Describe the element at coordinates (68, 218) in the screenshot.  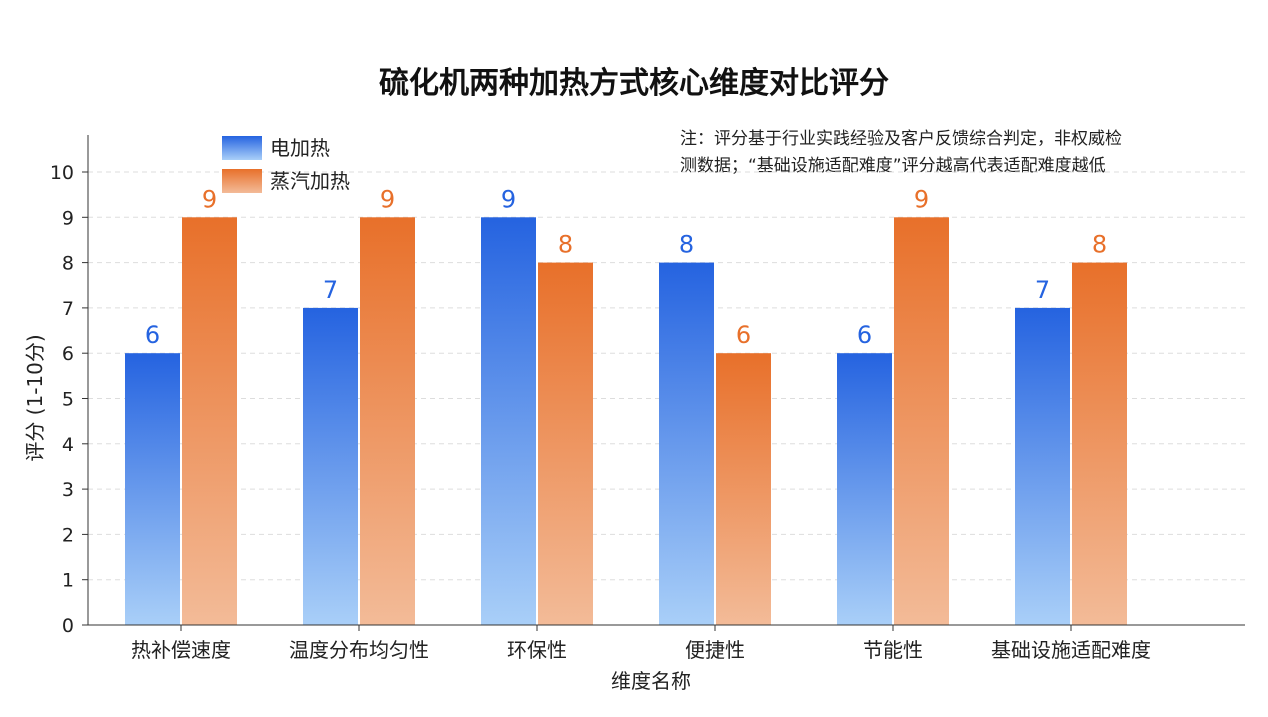
I see `y-tick-label: 9` at that location.